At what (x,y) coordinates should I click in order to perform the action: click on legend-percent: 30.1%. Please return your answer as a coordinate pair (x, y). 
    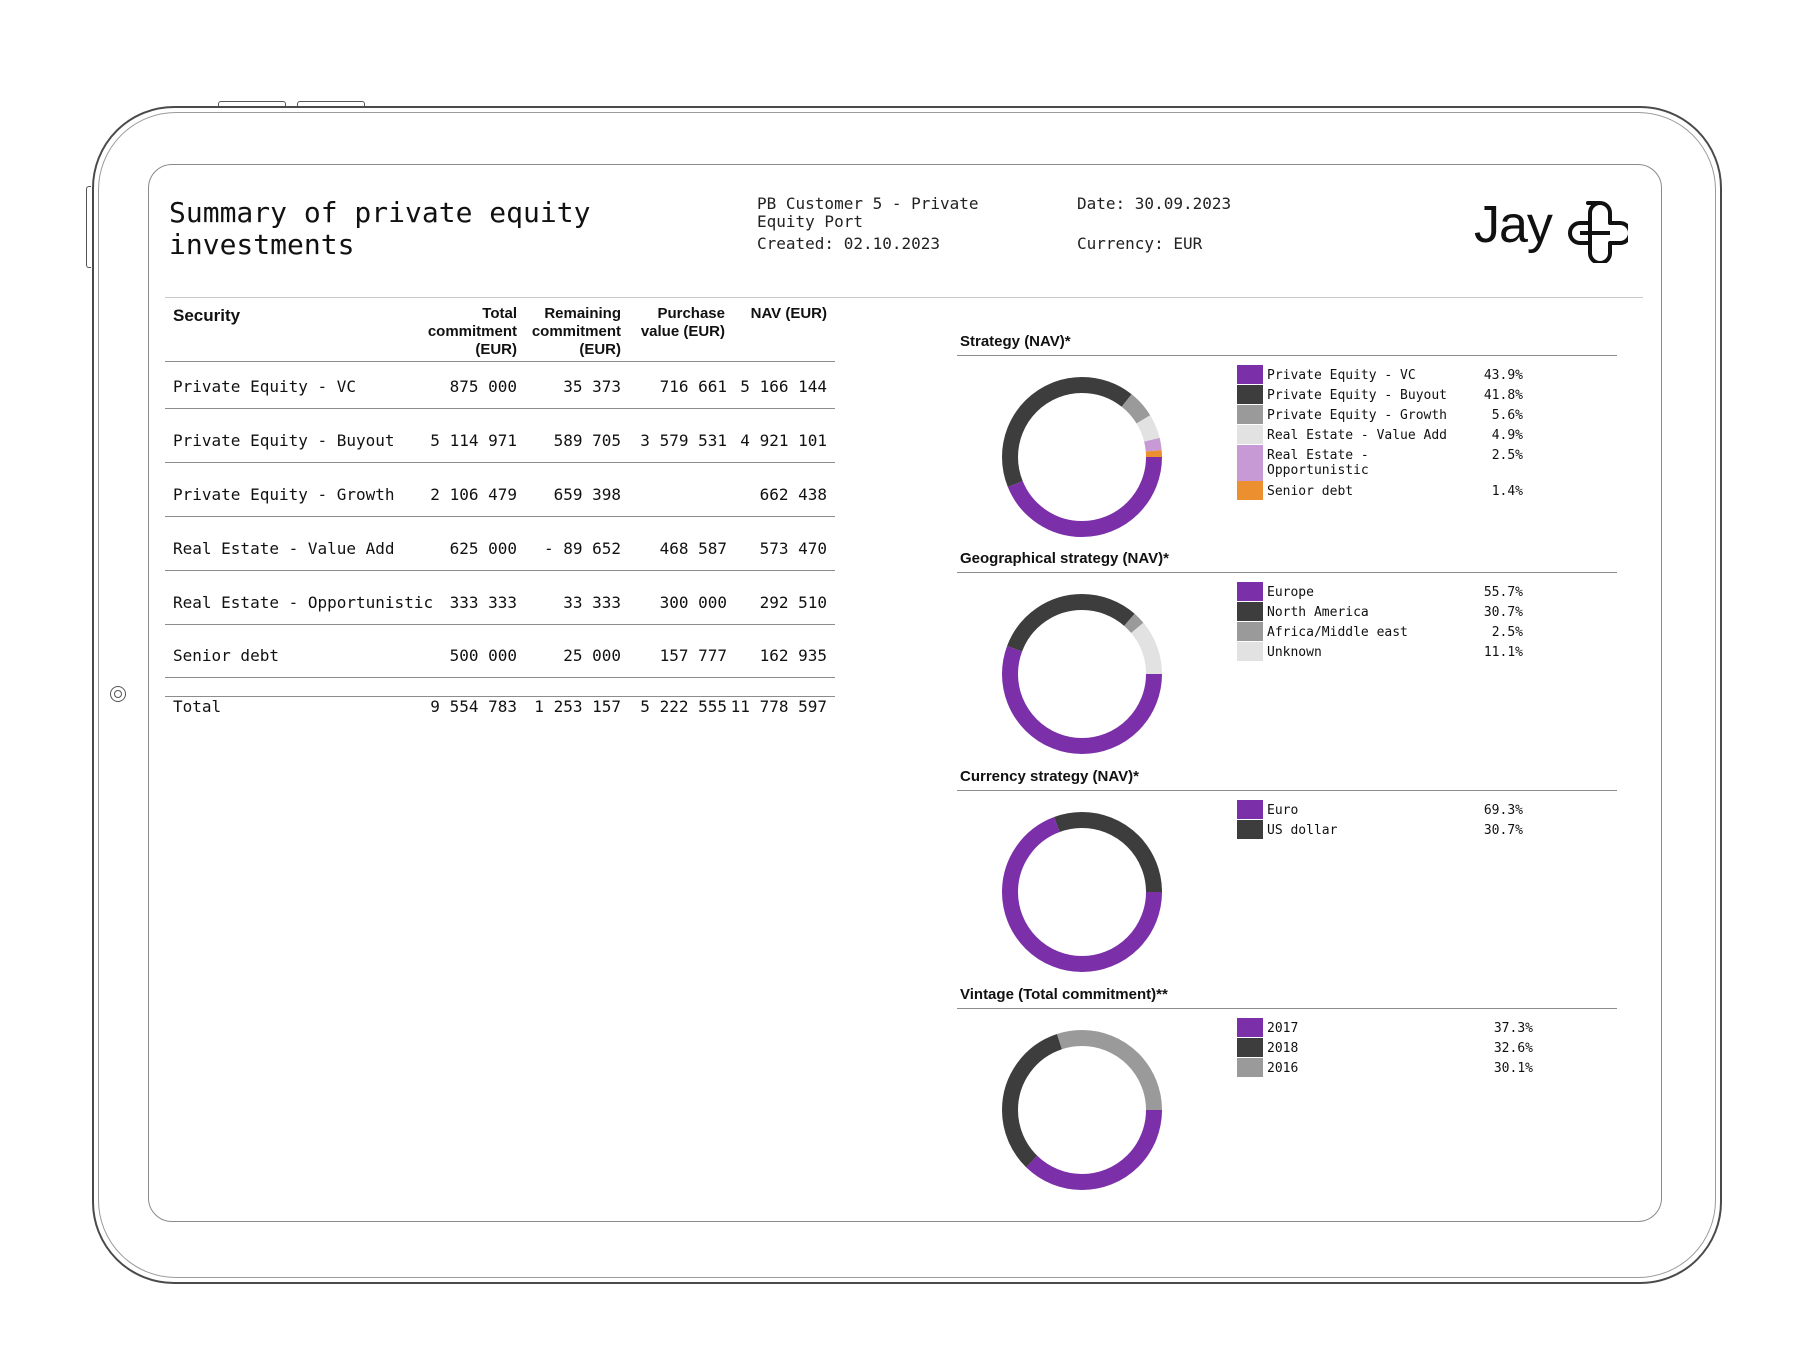
    Looking at the image, I should click on (1513, 1068).